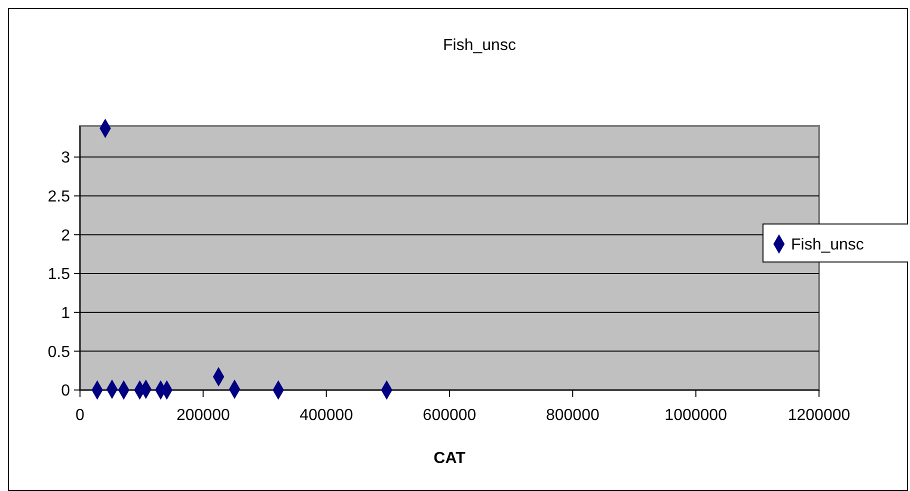 This screenshot has width=910, height=491. I want to click on x-tick-label: 1200000, so click(819, 415).